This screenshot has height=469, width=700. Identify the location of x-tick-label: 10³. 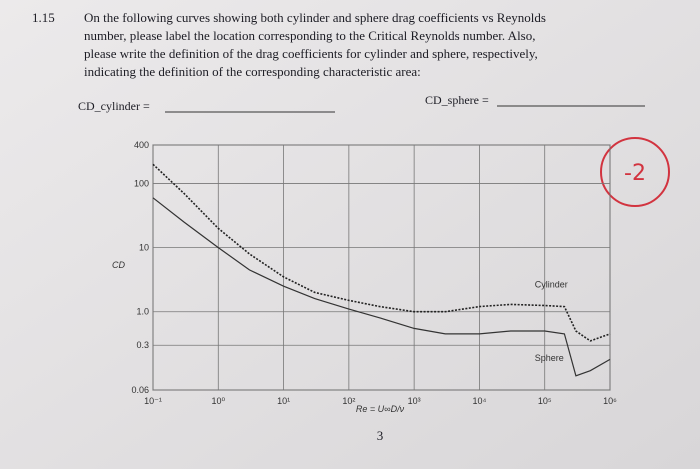
(414, 401).